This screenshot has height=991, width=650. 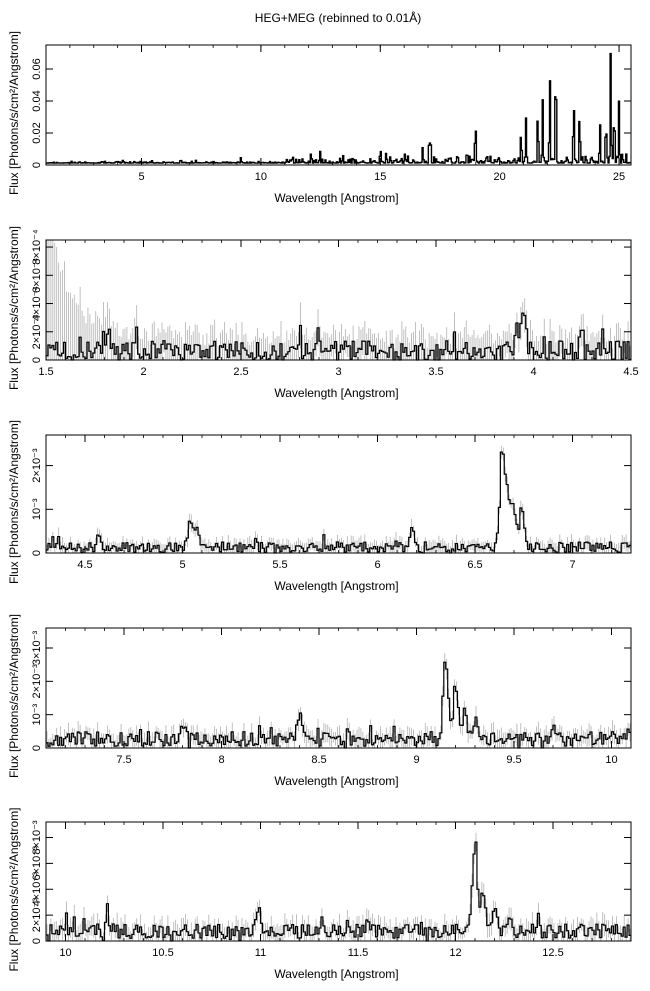 What do you see at coordinates (260, 953) in the screenshot?
I see `x-tick-label: 11` at bounding box center [260, 953].